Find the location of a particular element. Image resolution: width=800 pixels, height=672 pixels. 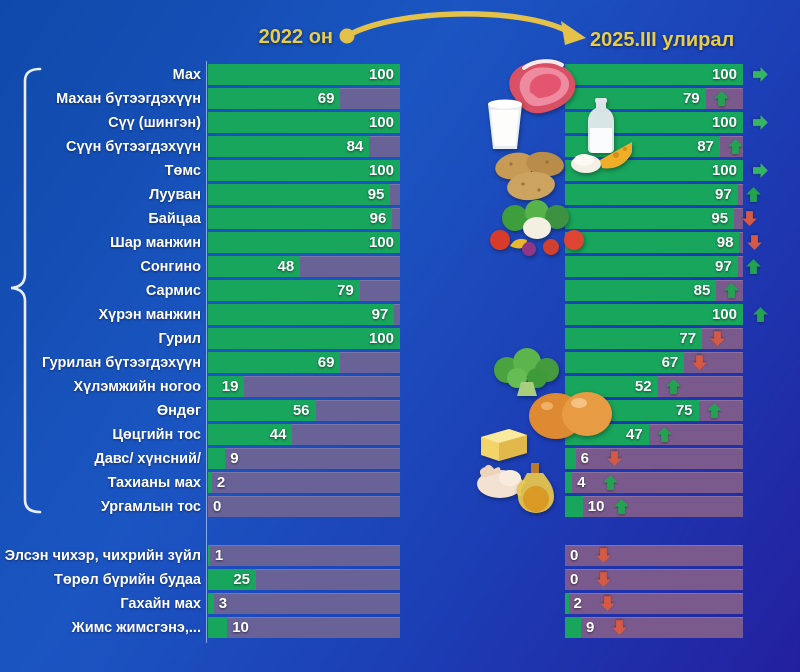

category-label: Махан бүтээгдэхүүн is located at coordinates (128, 99).